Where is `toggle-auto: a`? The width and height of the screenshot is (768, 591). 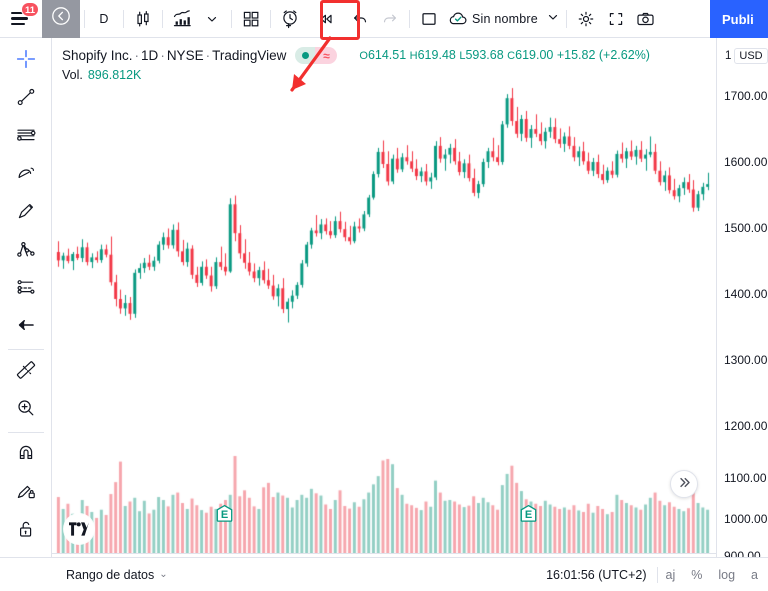 toggle-auto: a is located at coordinates (754, 574).